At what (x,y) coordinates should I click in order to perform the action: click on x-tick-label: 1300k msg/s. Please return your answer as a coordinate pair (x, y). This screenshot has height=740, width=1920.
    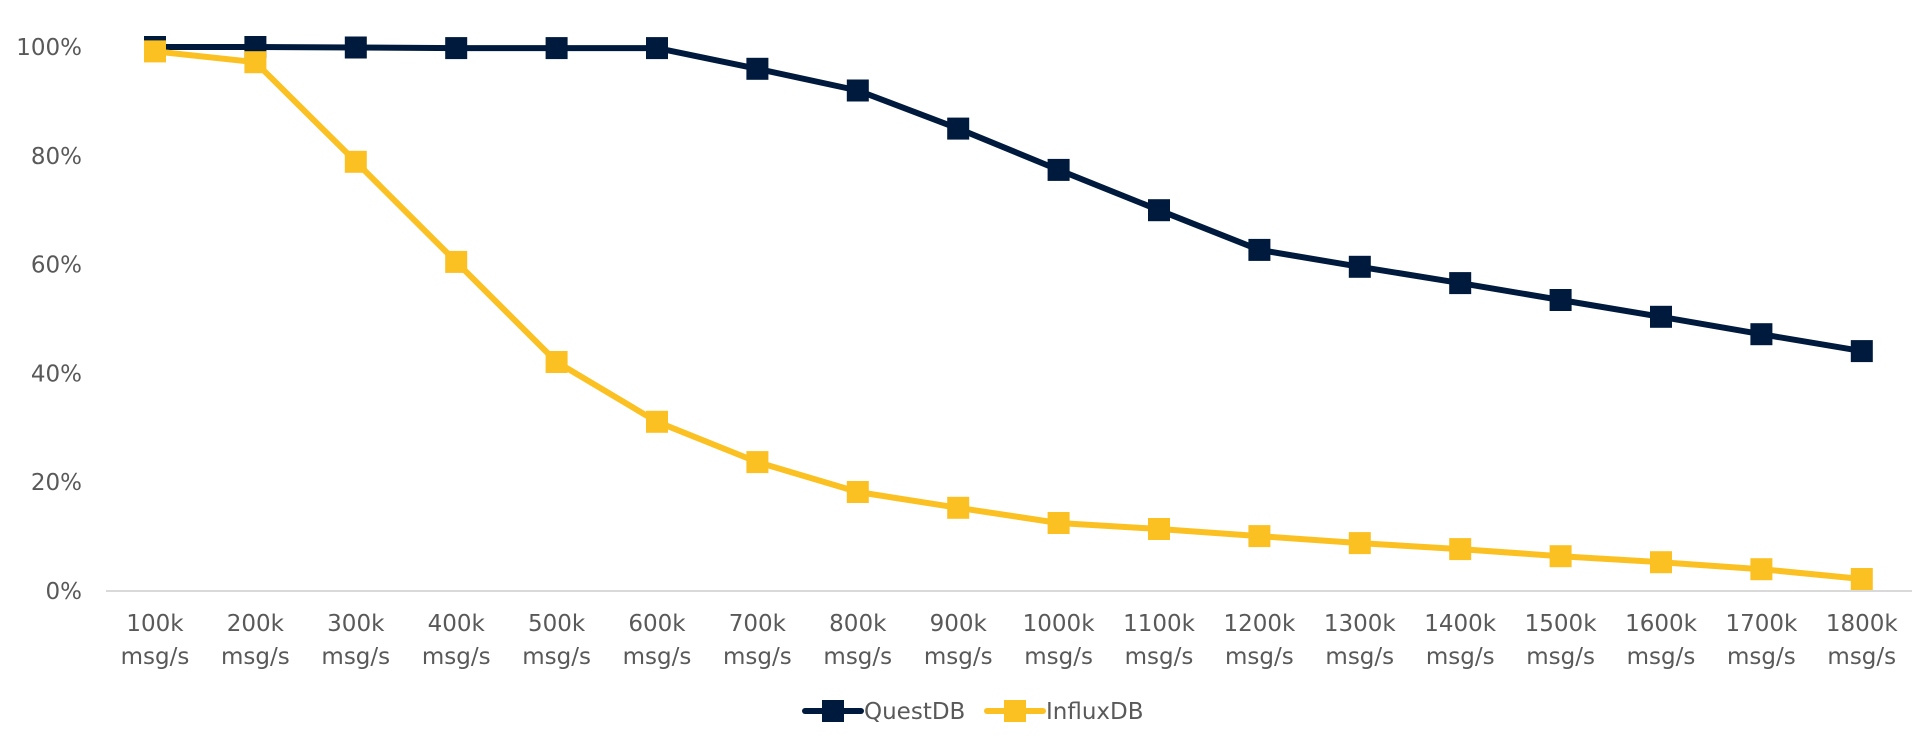
    Looking at the image, I should click on (1360, 640).